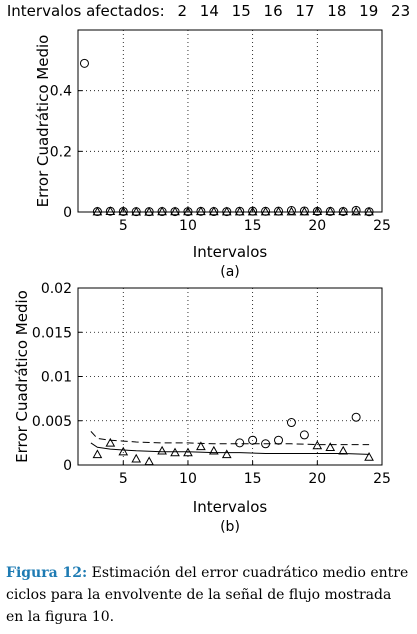 This screenshot has height=634, width=417. Describe the element at coordinates (230, 527) in the screenshot. I see `panel-label: (b)` at that location.